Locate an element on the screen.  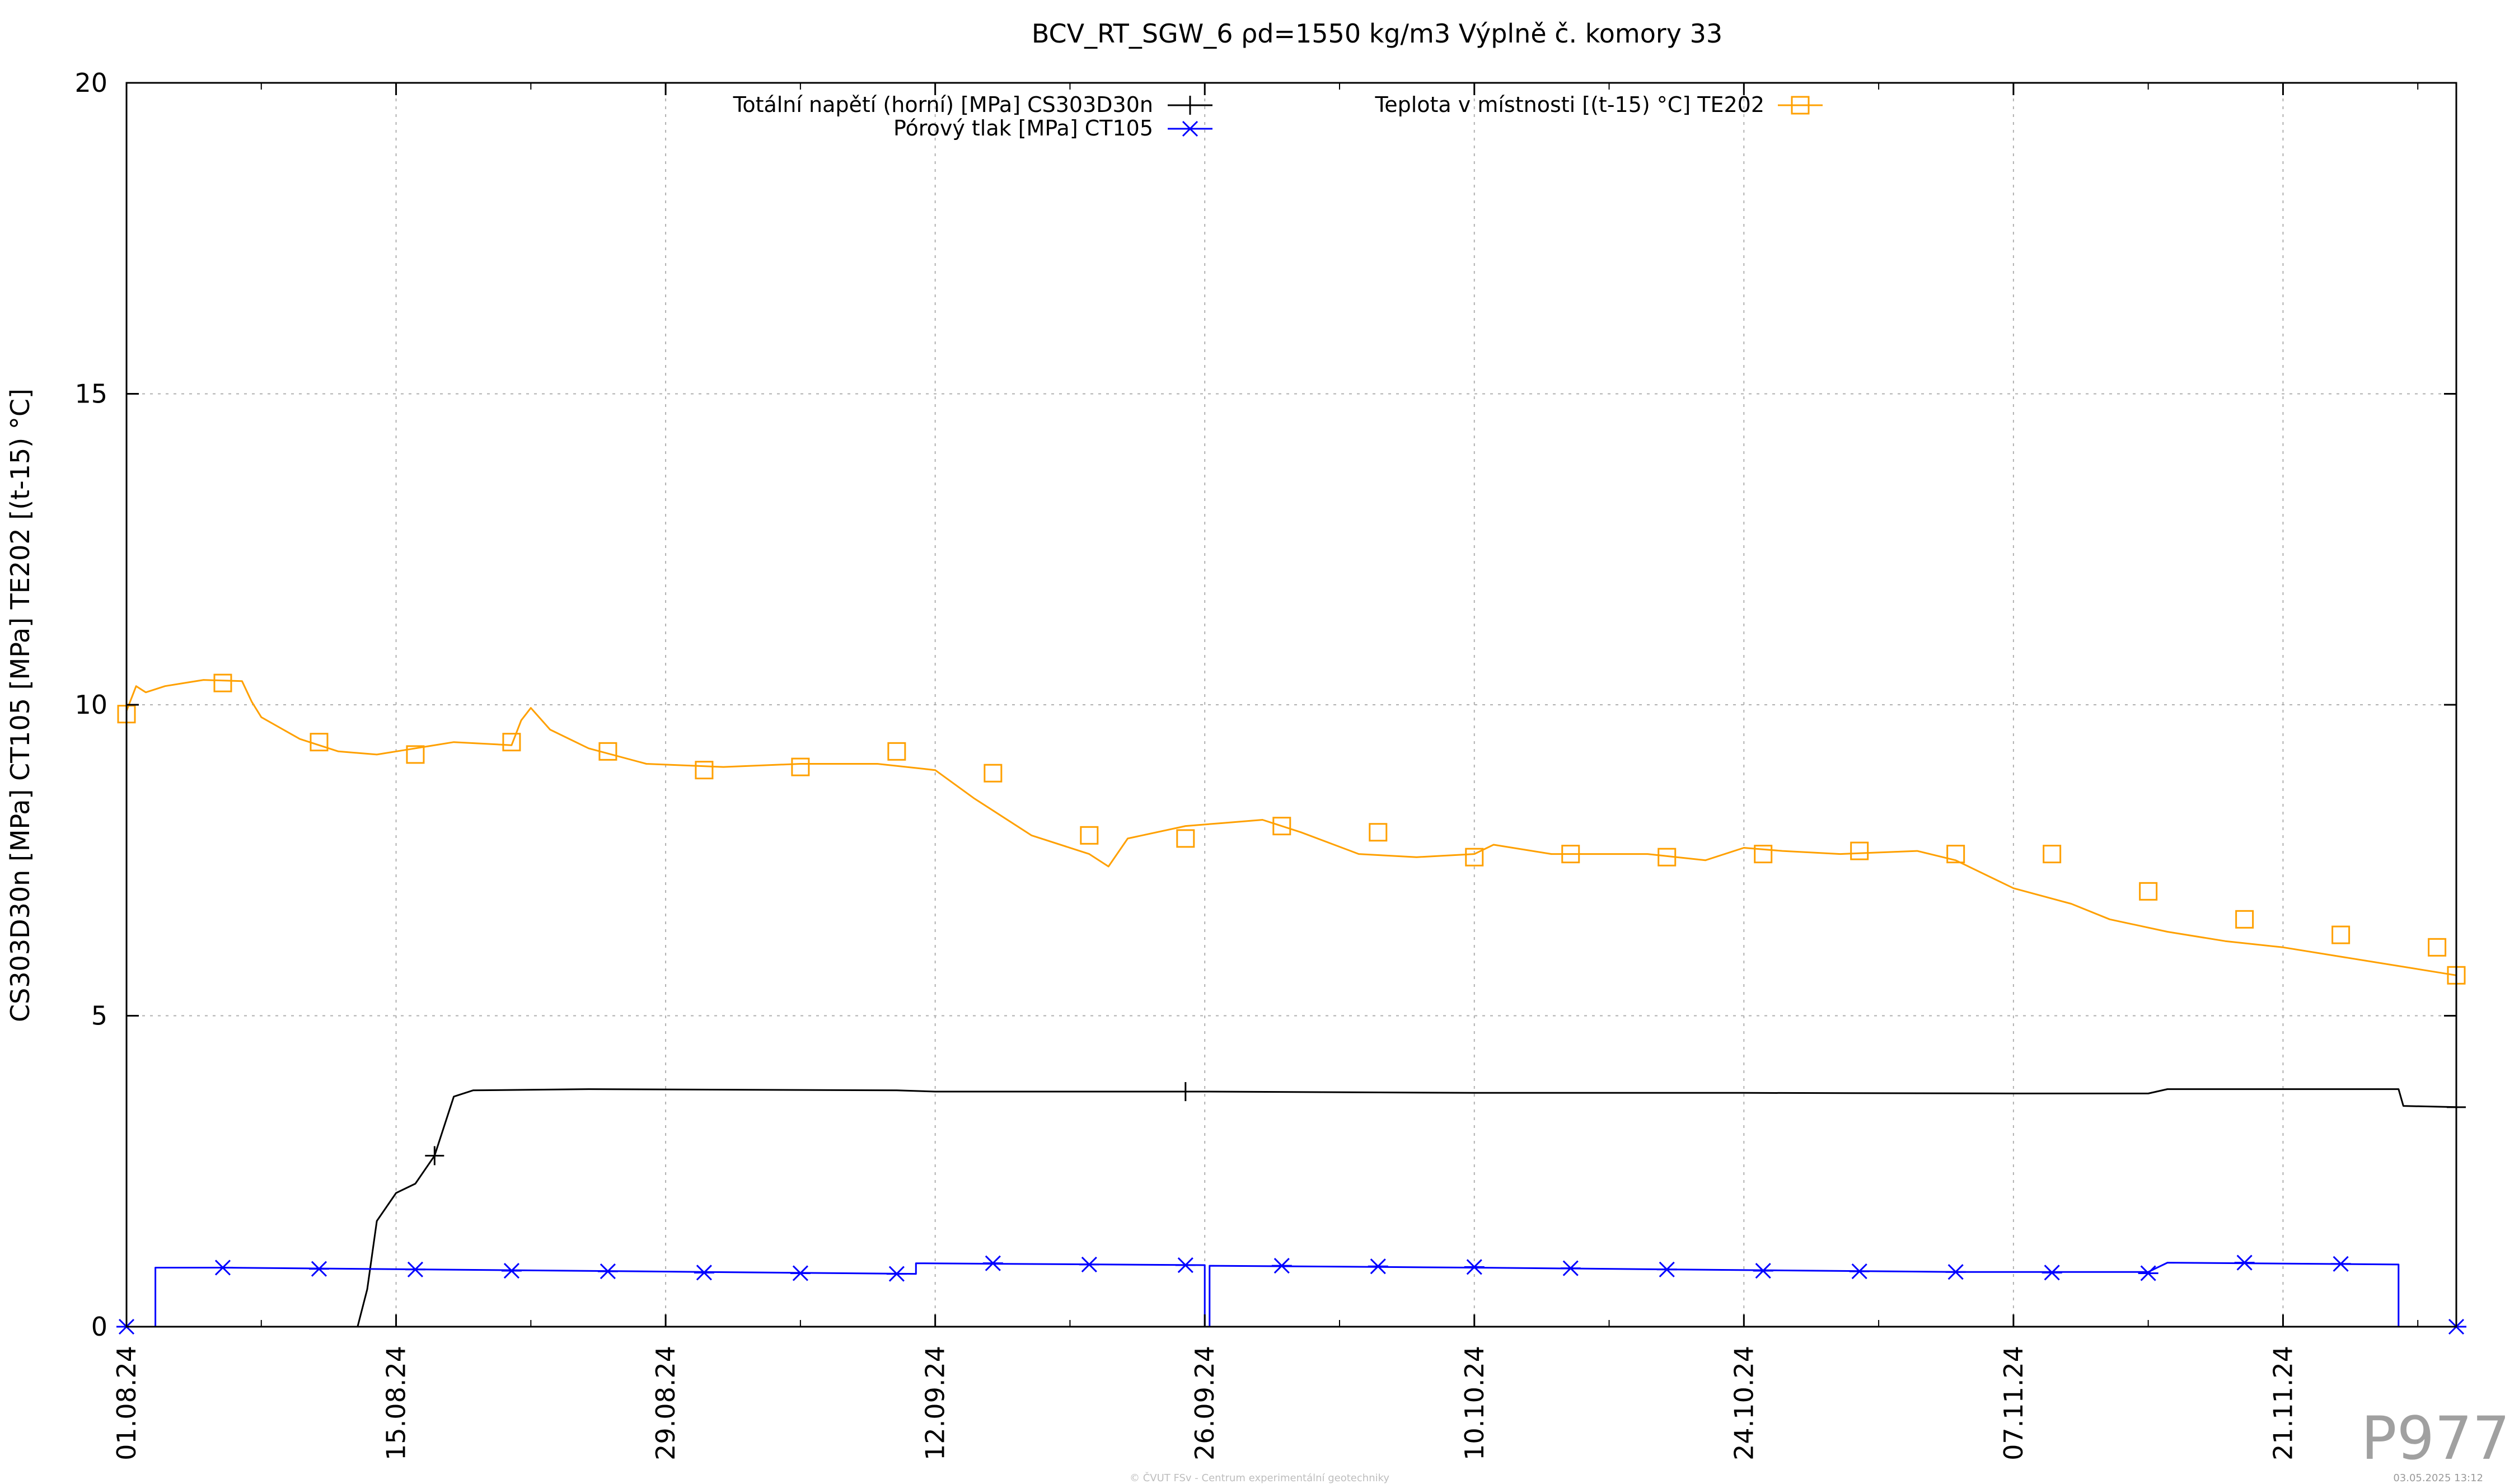
watermark: P977 is located at coordinates (2435, 1438).